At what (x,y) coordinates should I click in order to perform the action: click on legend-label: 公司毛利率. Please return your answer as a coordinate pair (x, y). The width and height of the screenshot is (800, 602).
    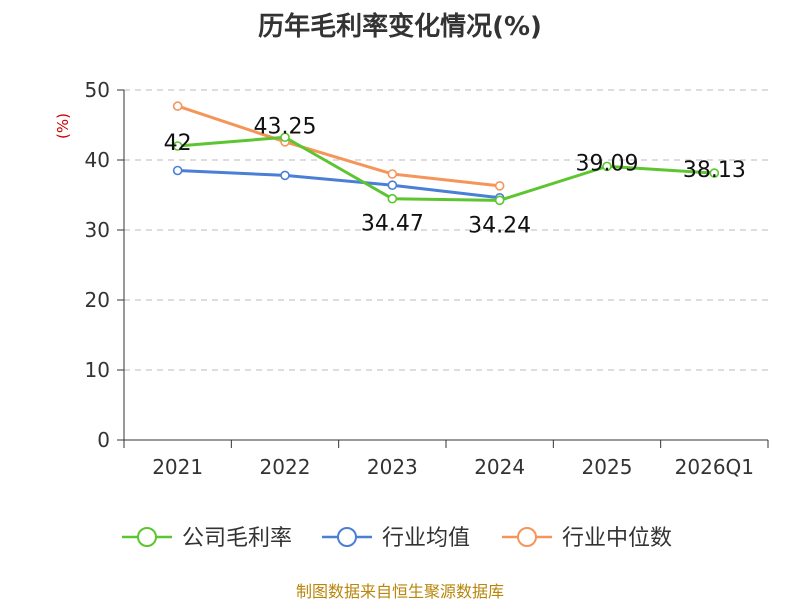
    Looking at the image, I should click on (237, 538).